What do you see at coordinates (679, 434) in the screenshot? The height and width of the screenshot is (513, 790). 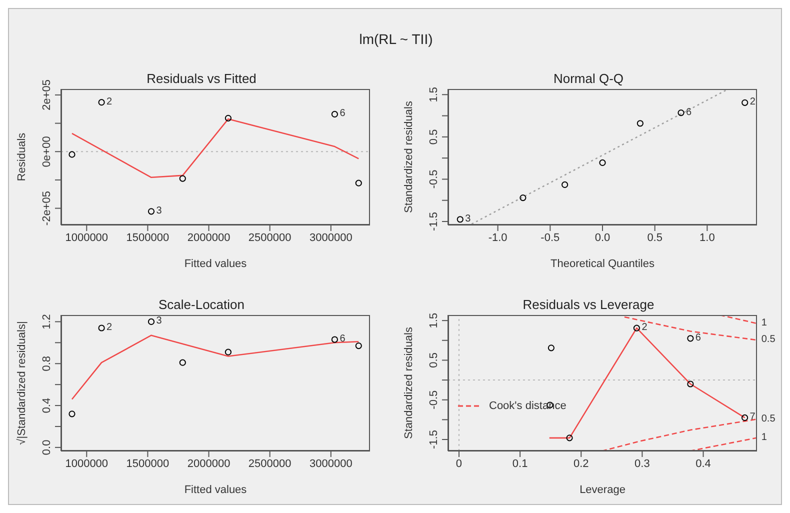 I see `line-series` at bounding box center [679, 434].